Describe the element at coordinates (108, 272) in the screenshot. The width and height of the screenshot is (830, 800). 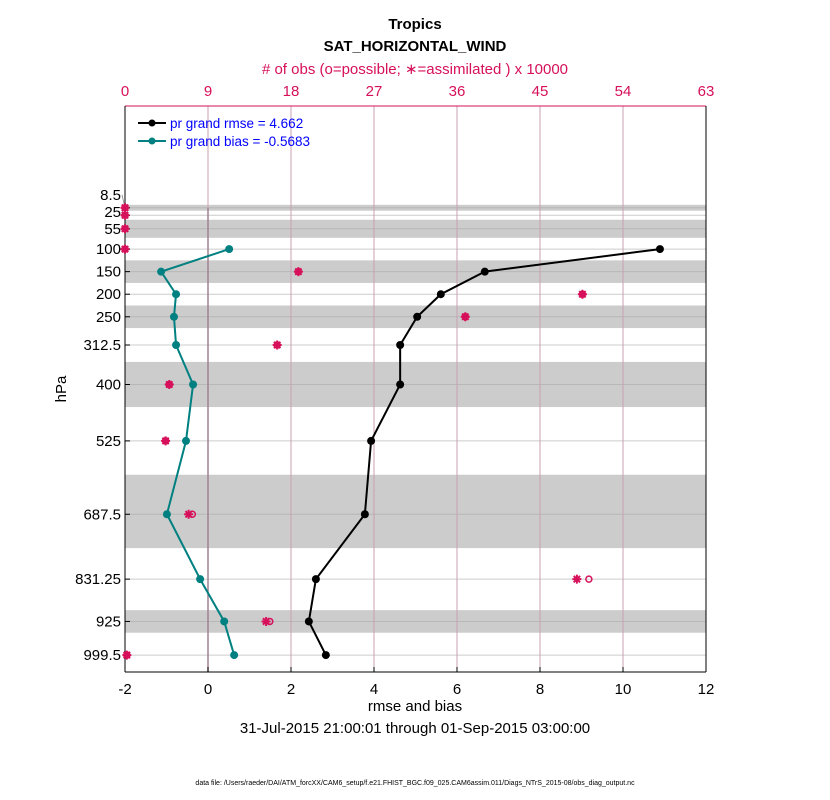
I see `y-tick-label: 150` at that location.